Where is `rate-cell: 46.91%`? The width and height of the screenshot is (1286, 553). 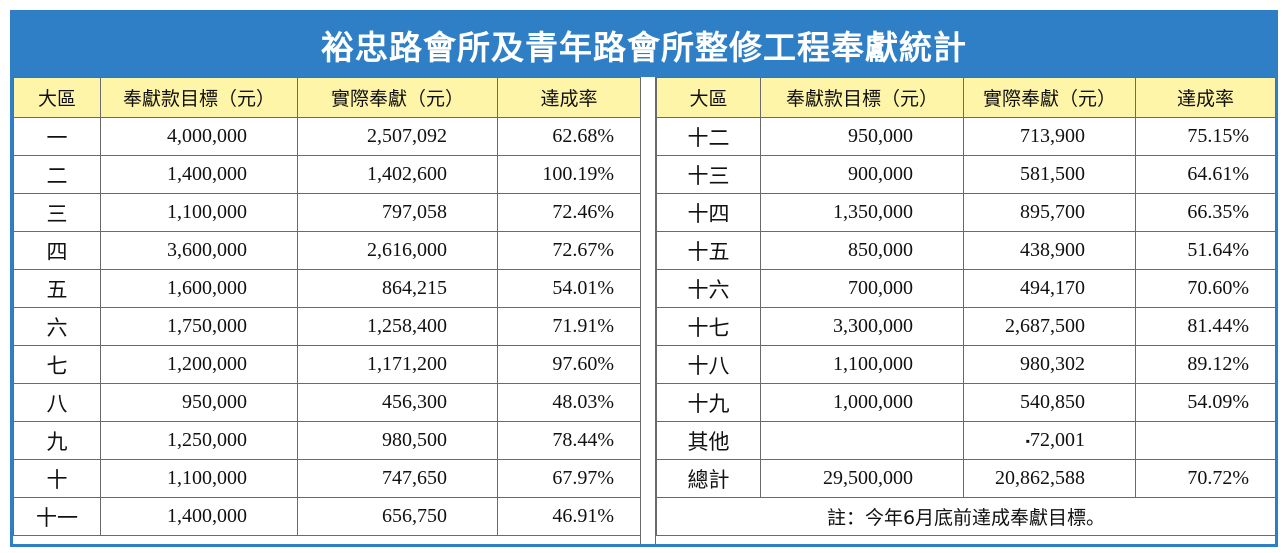
rate-cell: 46.91% is located at coordinates (569, 516).